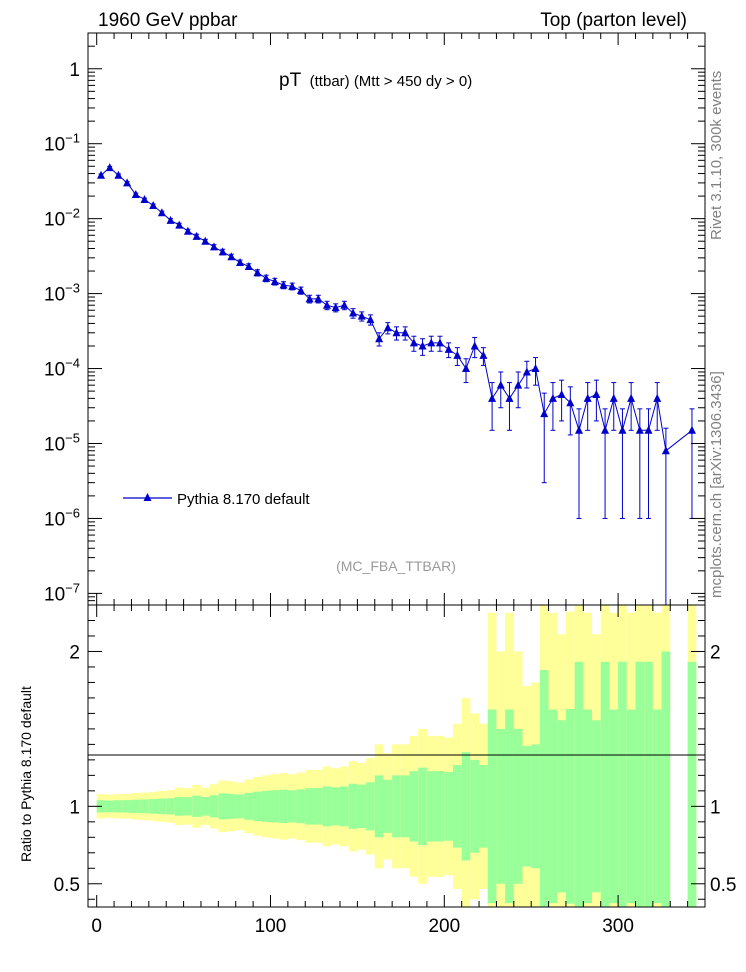 Image resolution: width=746 pixels, height=972 pixels. I want to click on x-tick-label: 300, so click(618, 926).